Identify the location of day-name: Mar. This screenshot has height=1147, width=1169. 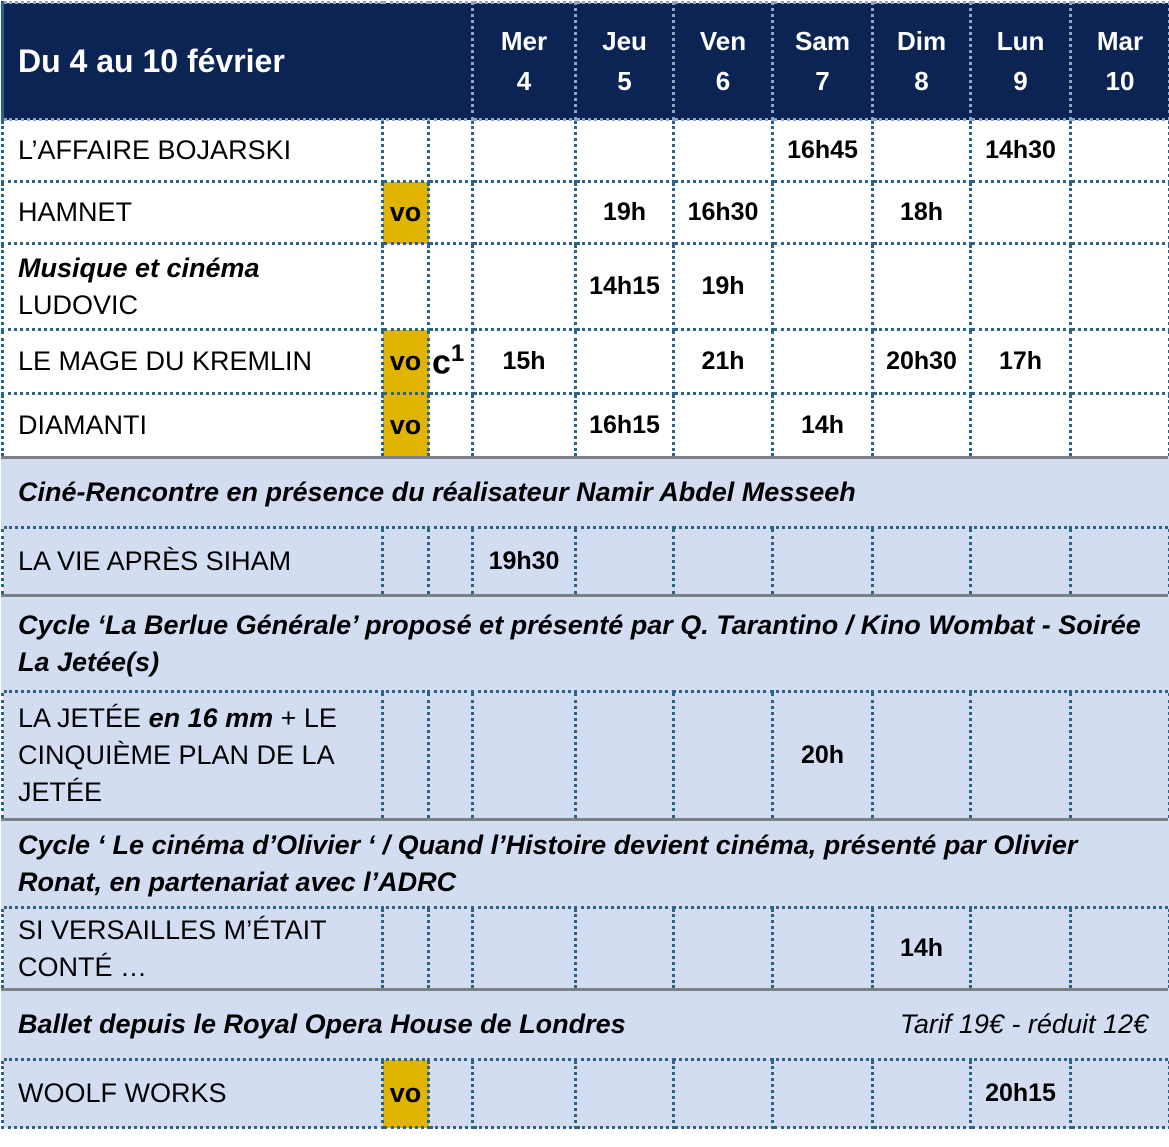
(1120, 41).